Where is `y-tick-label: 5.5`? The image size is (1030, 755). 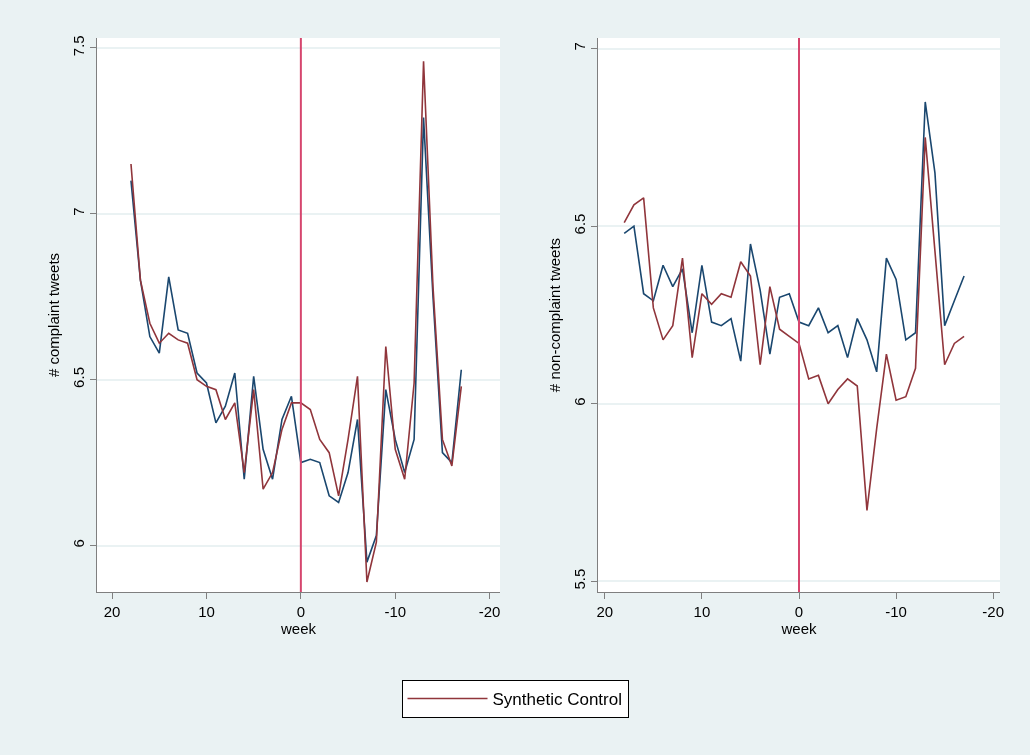
y-tick-label: 5.5 is located at coordinates (579, 579).